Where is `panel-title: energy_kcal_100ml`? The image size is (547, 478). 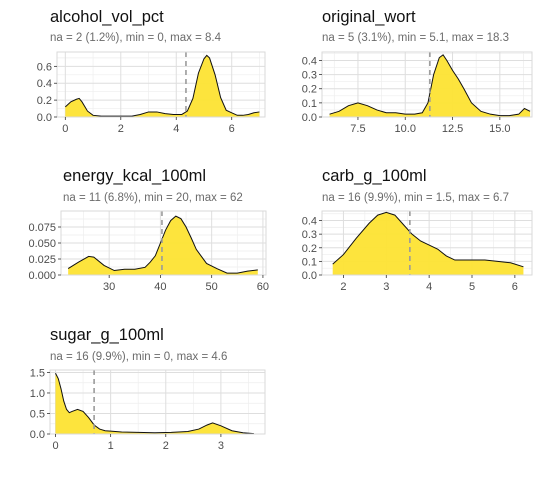 panel-title: energy_kcal_100ml is located at coordinates (134, 176).